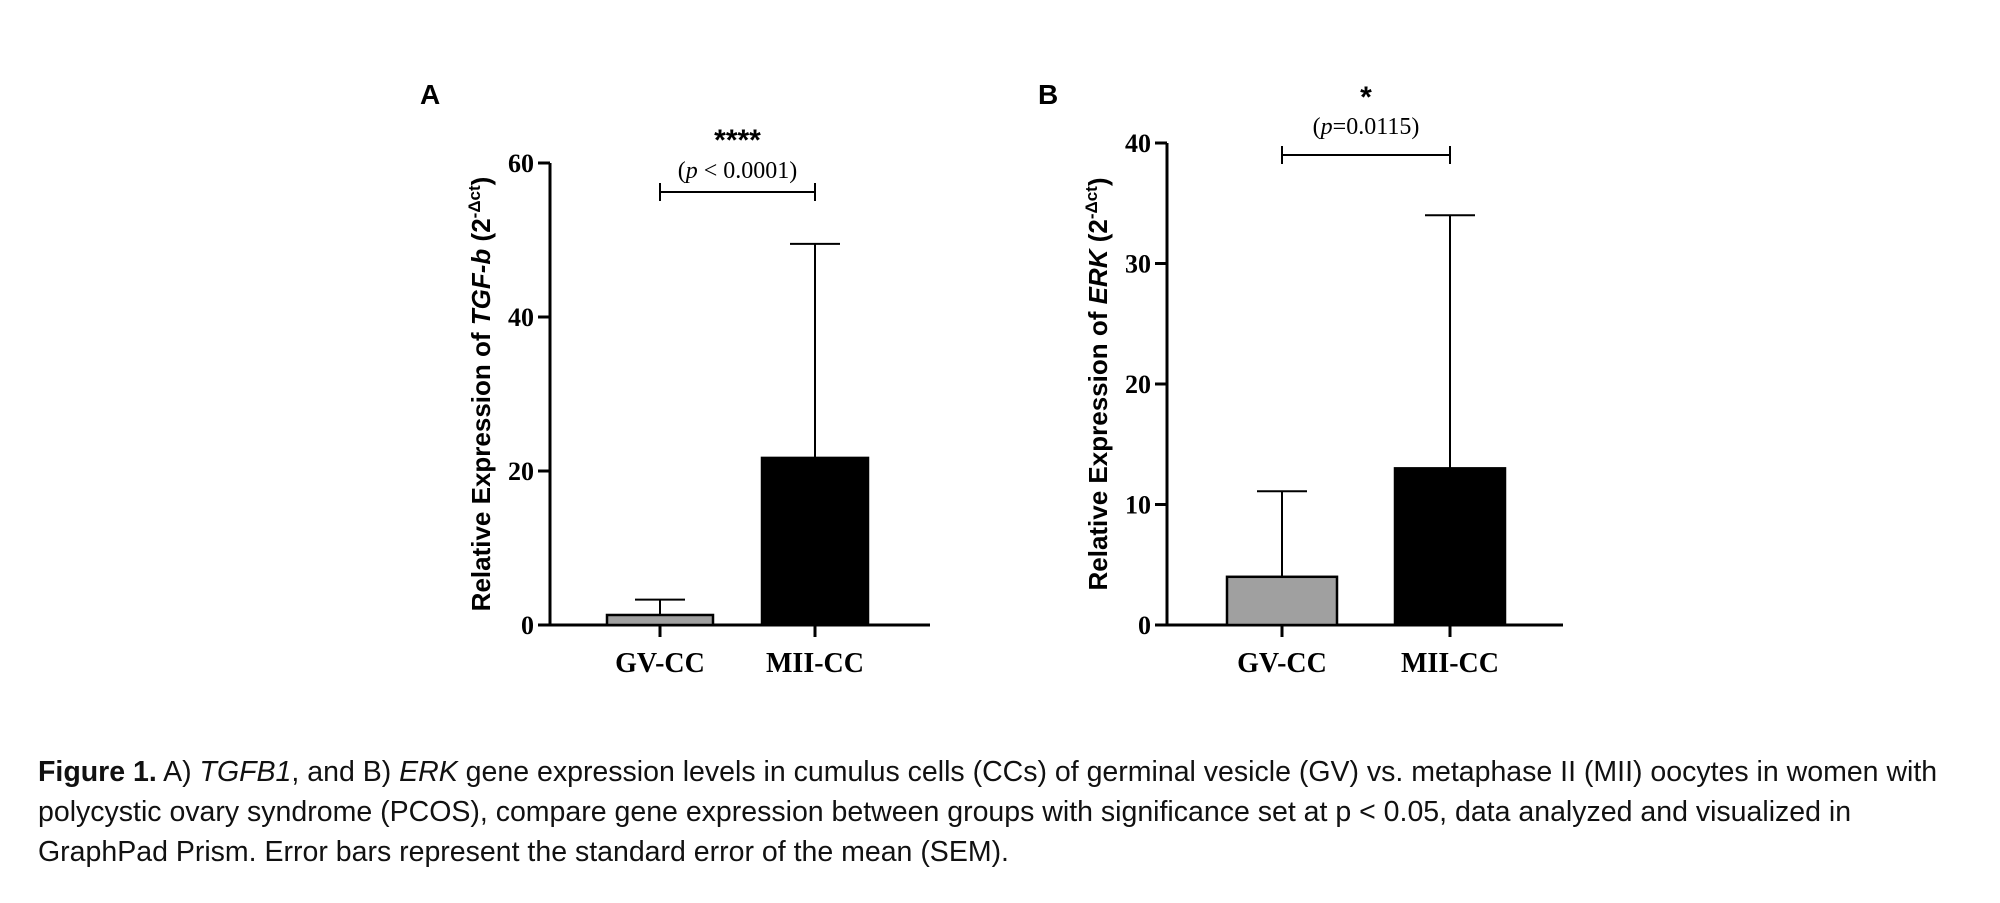 Image resolution: width=2000 pixels, height=903 pixels. What do you see at coordinates (1138, 264) in the screenshot?
I see `y-tick-label: 30` at bounding box center [1138, 264].